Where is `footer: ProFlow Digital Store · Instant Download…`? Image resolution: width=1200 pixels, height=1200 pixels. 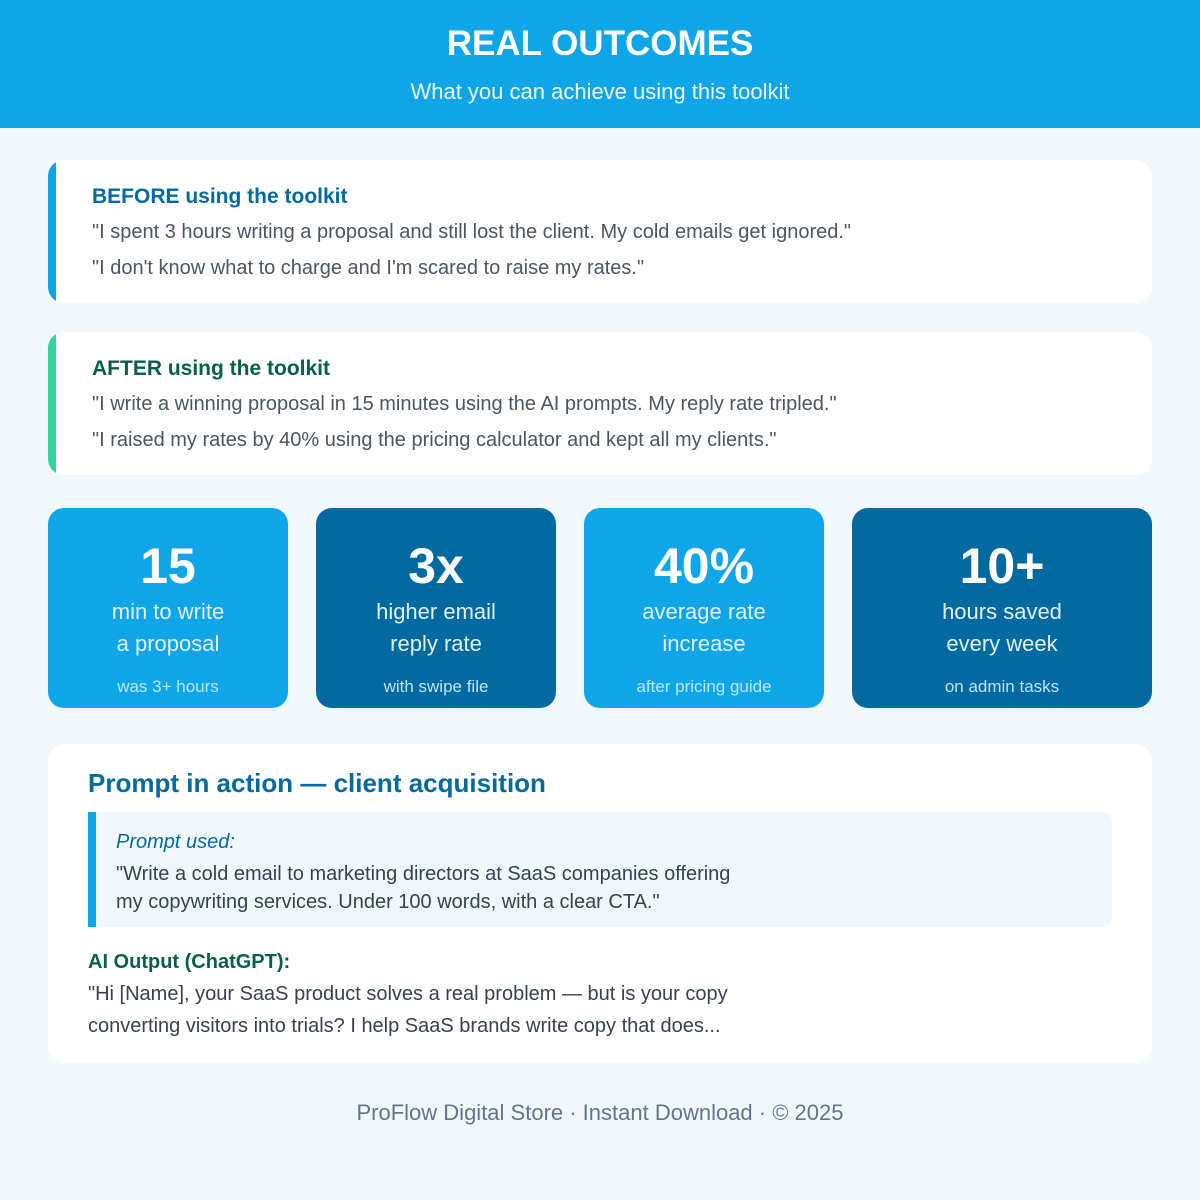 footer: ProFlow Digital Store · Instant Download… is located at coordinates (600, 1112).